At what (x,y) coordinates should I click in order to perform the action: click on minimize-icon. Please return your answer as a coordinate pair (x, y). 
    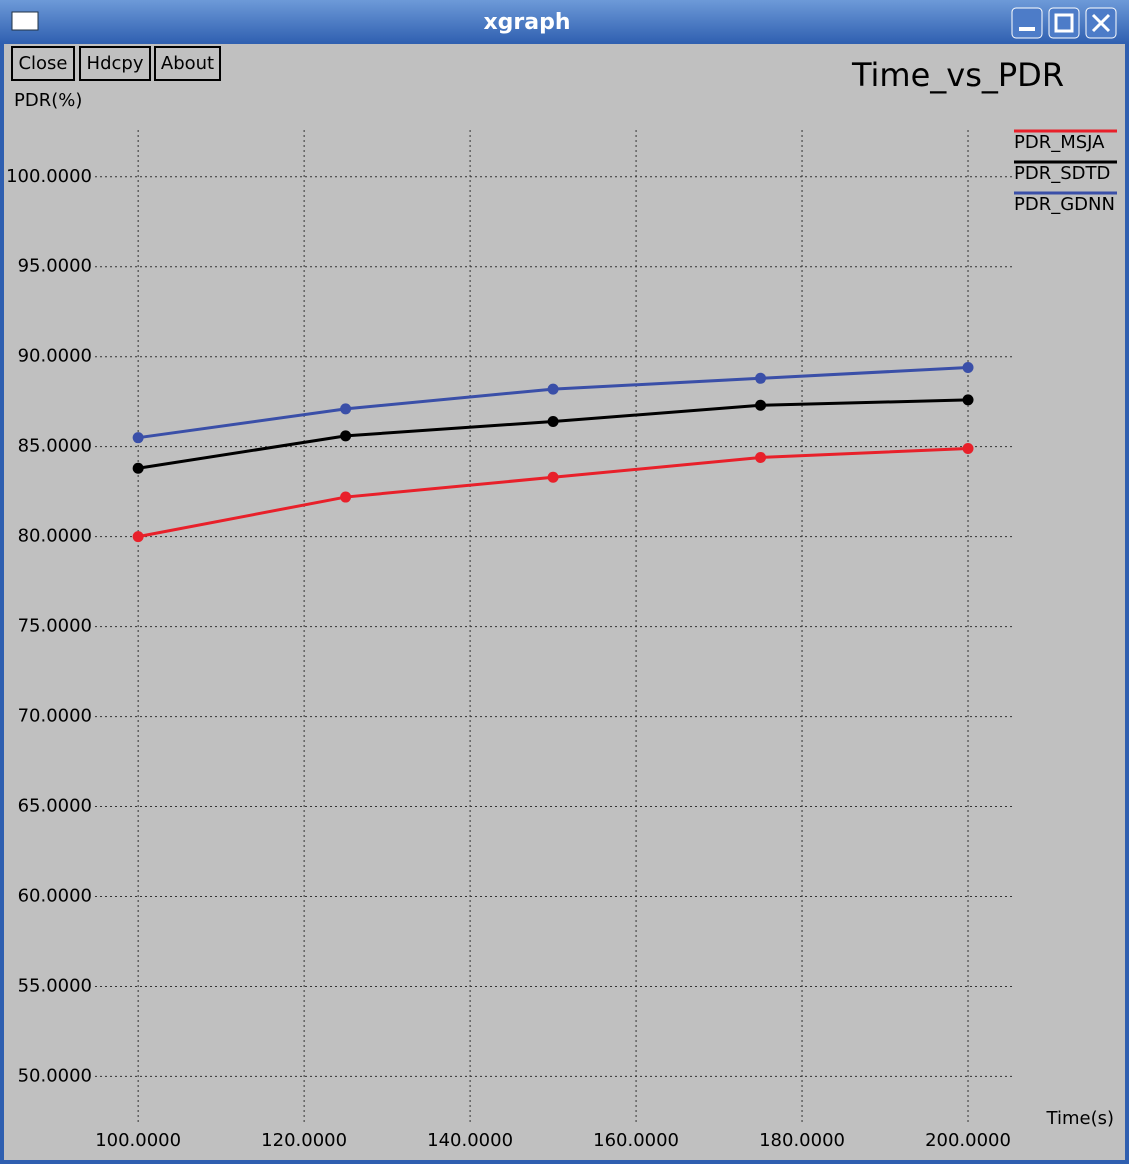
    Looking at the image, I should click on (1027, 29).